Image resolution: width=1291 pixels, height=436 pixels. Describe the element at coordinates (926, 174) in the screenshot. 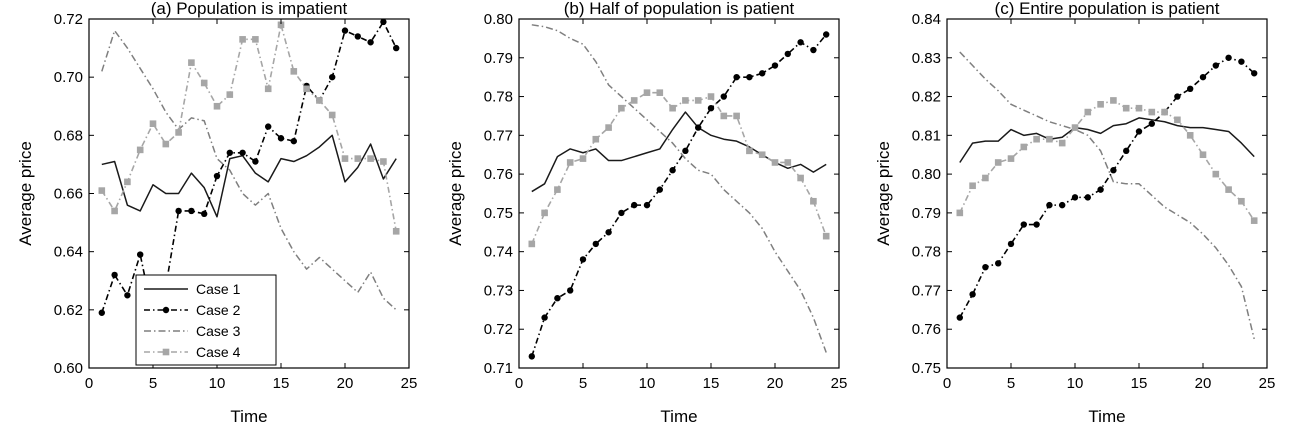

I see `y-tick-label: 0.80` at that location.